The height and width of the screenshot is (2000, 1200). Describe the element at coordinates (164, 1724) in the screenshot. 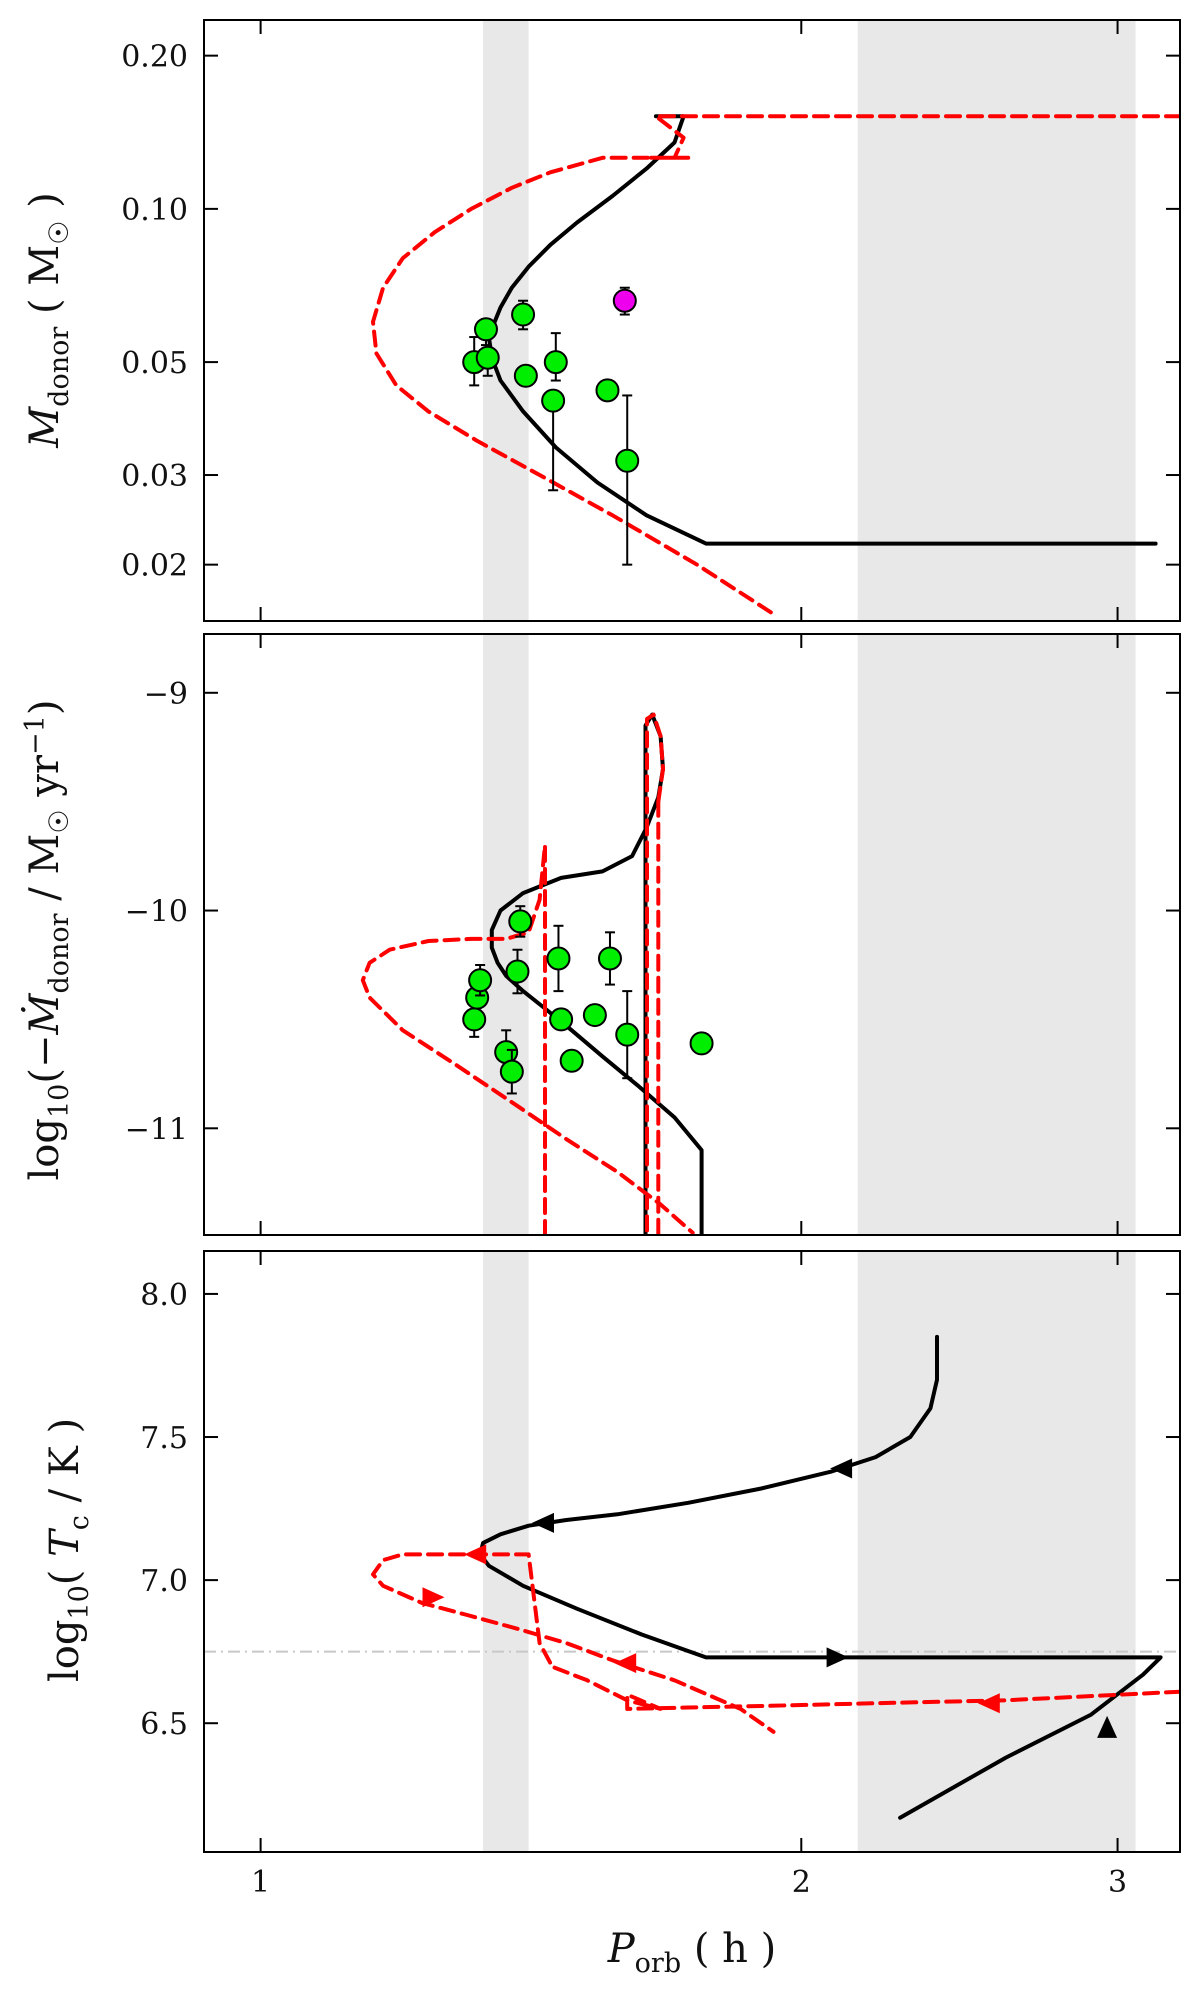

I see `y-tick-label: 6.5` at that location.